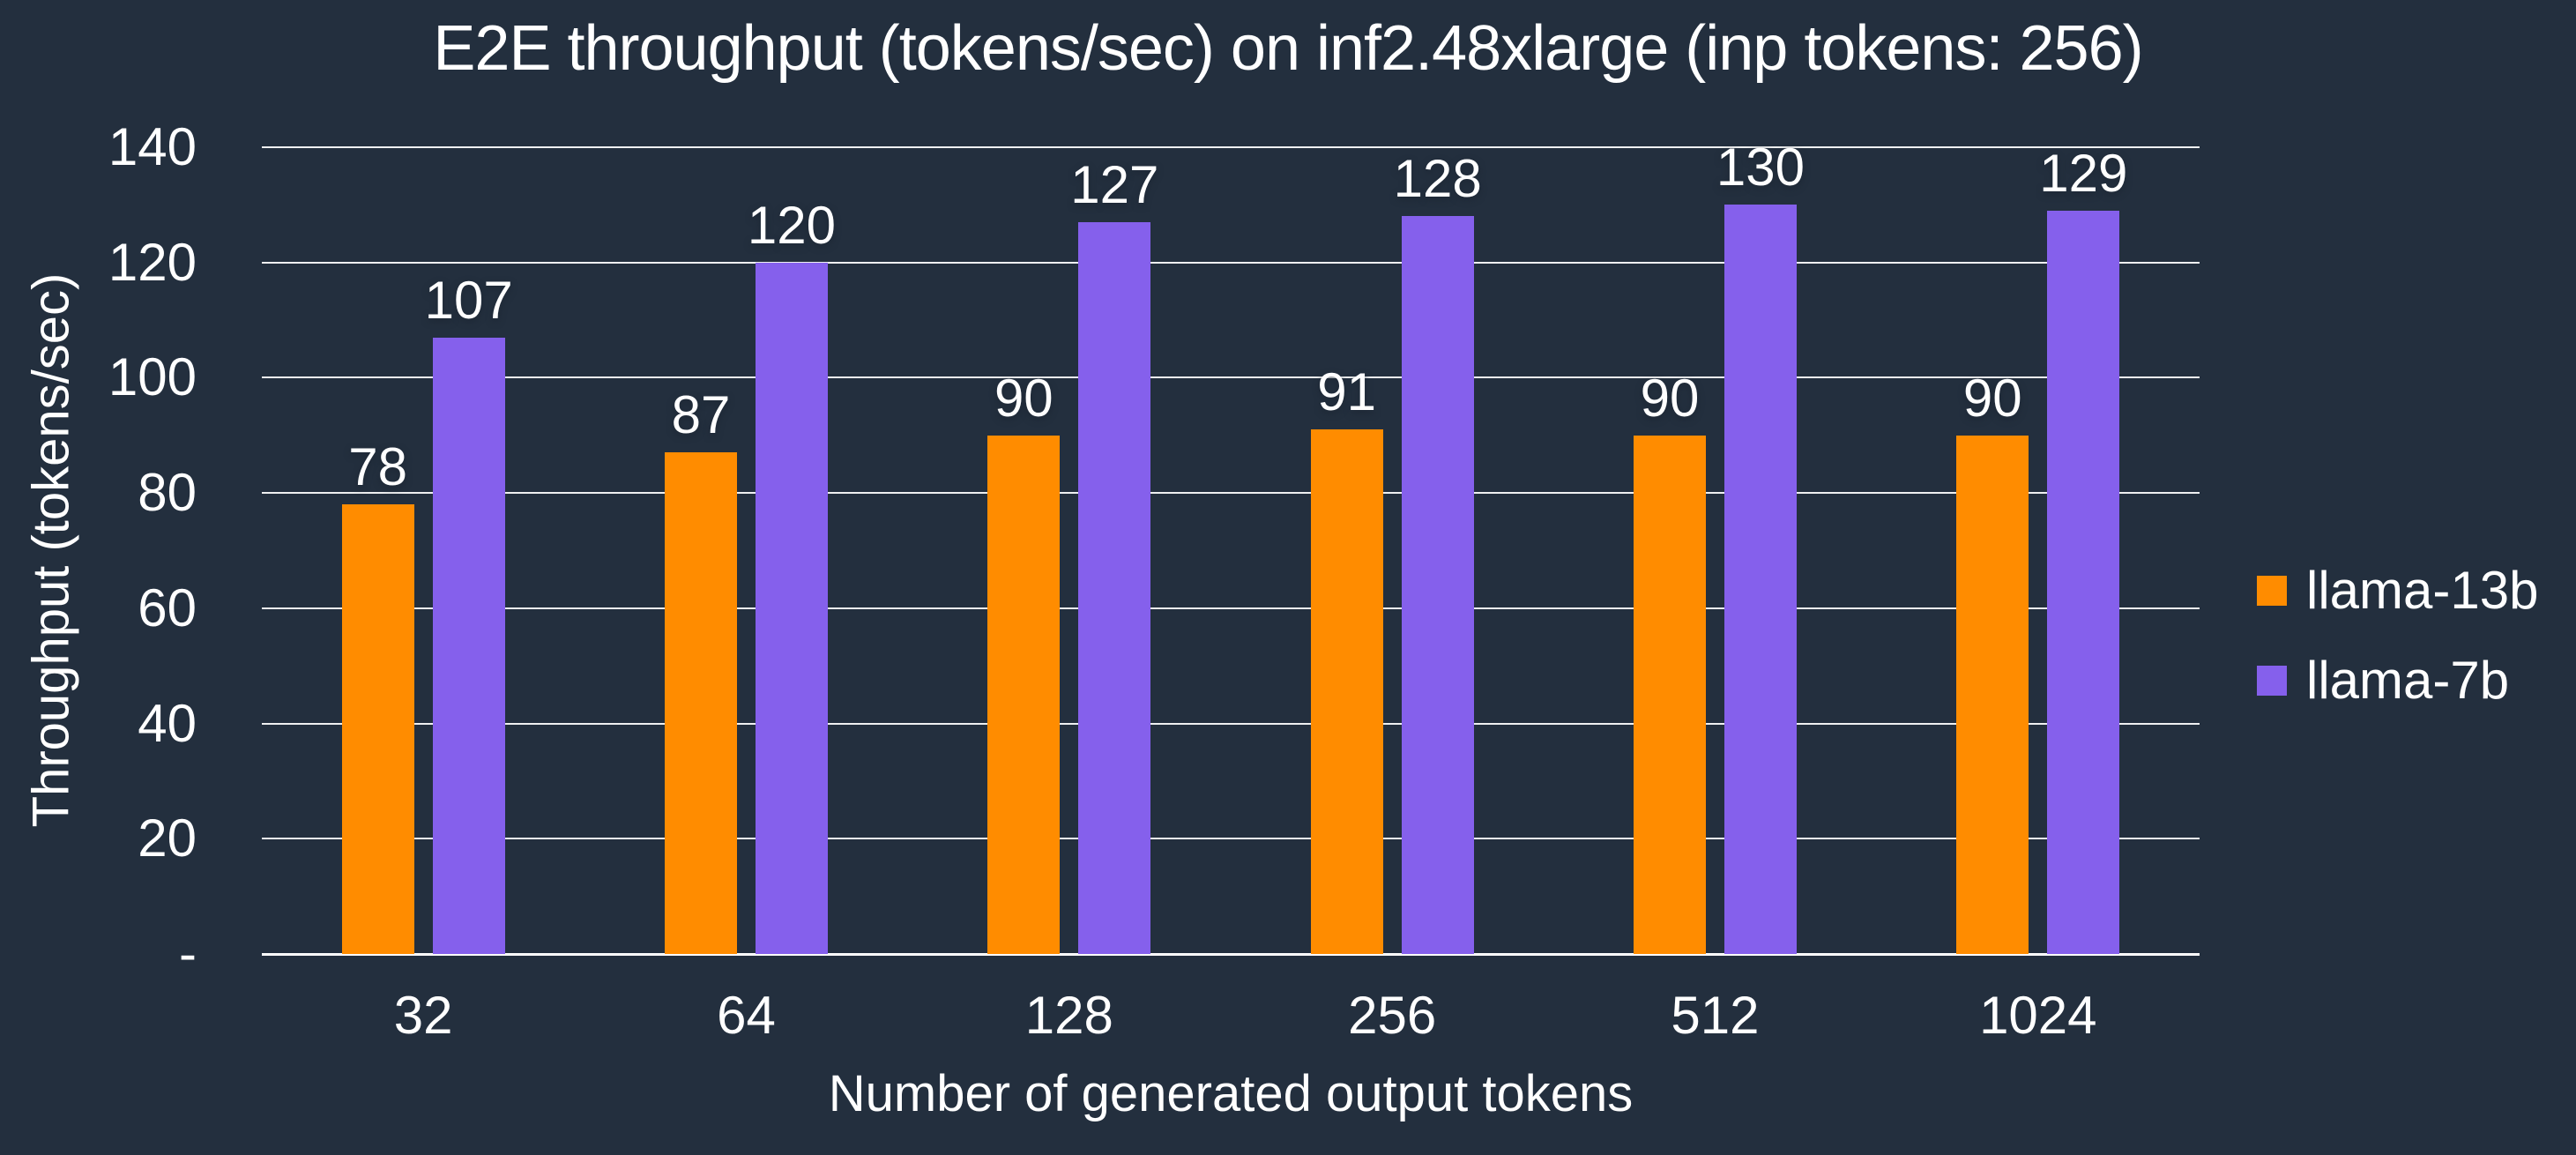 The height and width of the screenshot is (1155, 2576). What do you see at coordinates (1114, 556) in the screenshot?
I see `bar-llama-7b: 127` at bounding box center [1114, 556].